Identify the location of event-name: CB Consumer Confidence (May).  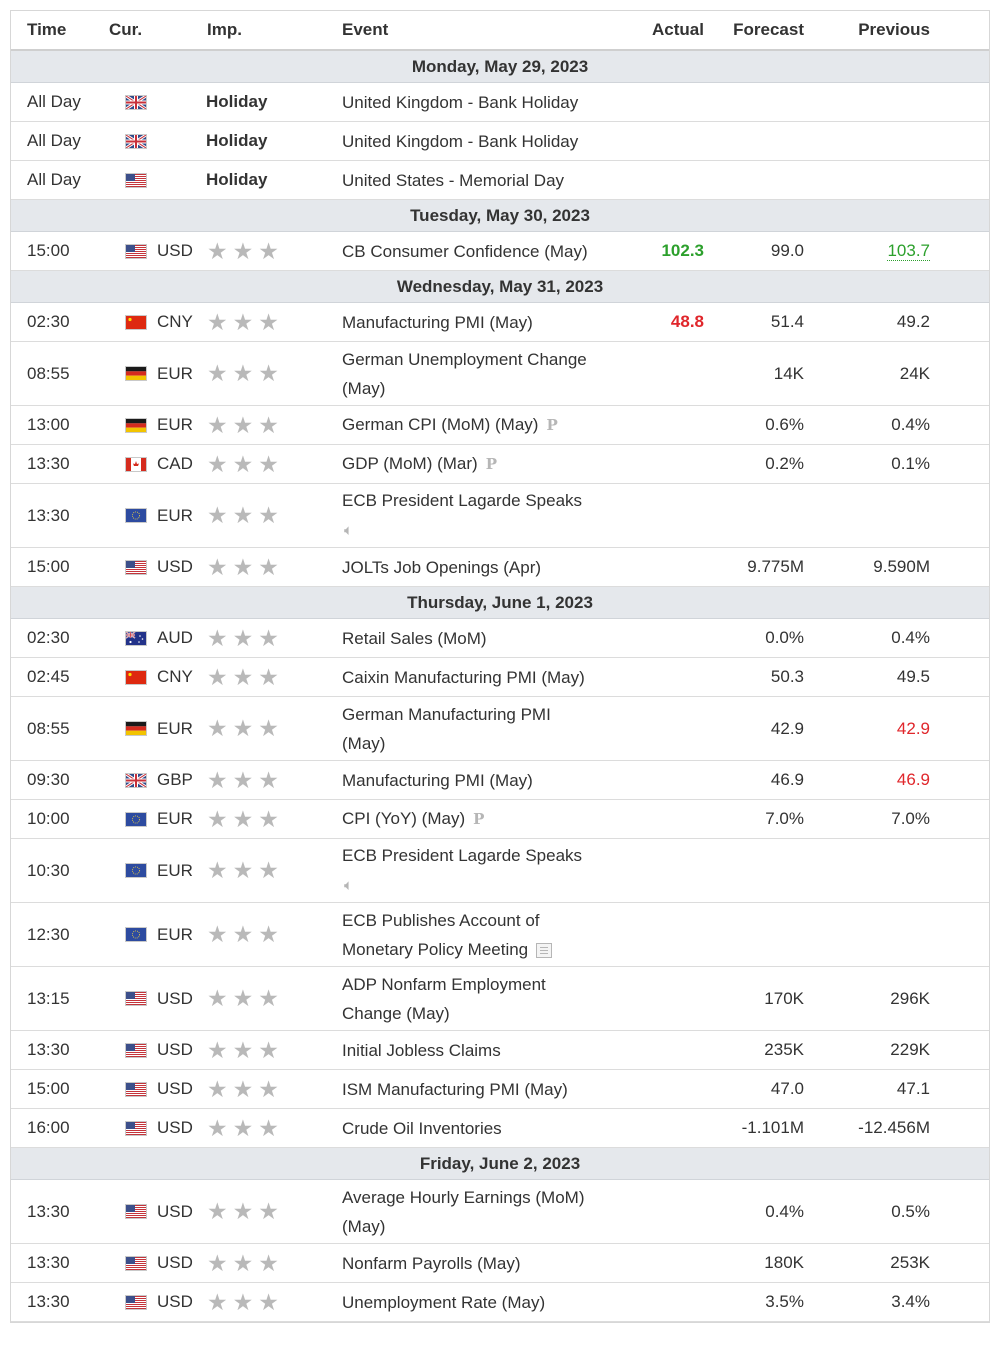
(484, 251).